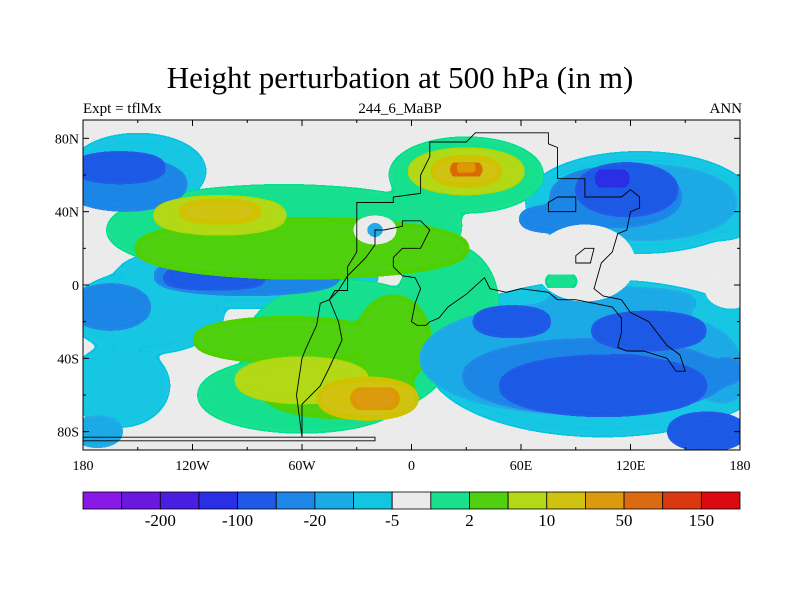  Describe the element at coordinates (67, 139) in the screenshot. I see `y-tick-label: 80N` at that location.